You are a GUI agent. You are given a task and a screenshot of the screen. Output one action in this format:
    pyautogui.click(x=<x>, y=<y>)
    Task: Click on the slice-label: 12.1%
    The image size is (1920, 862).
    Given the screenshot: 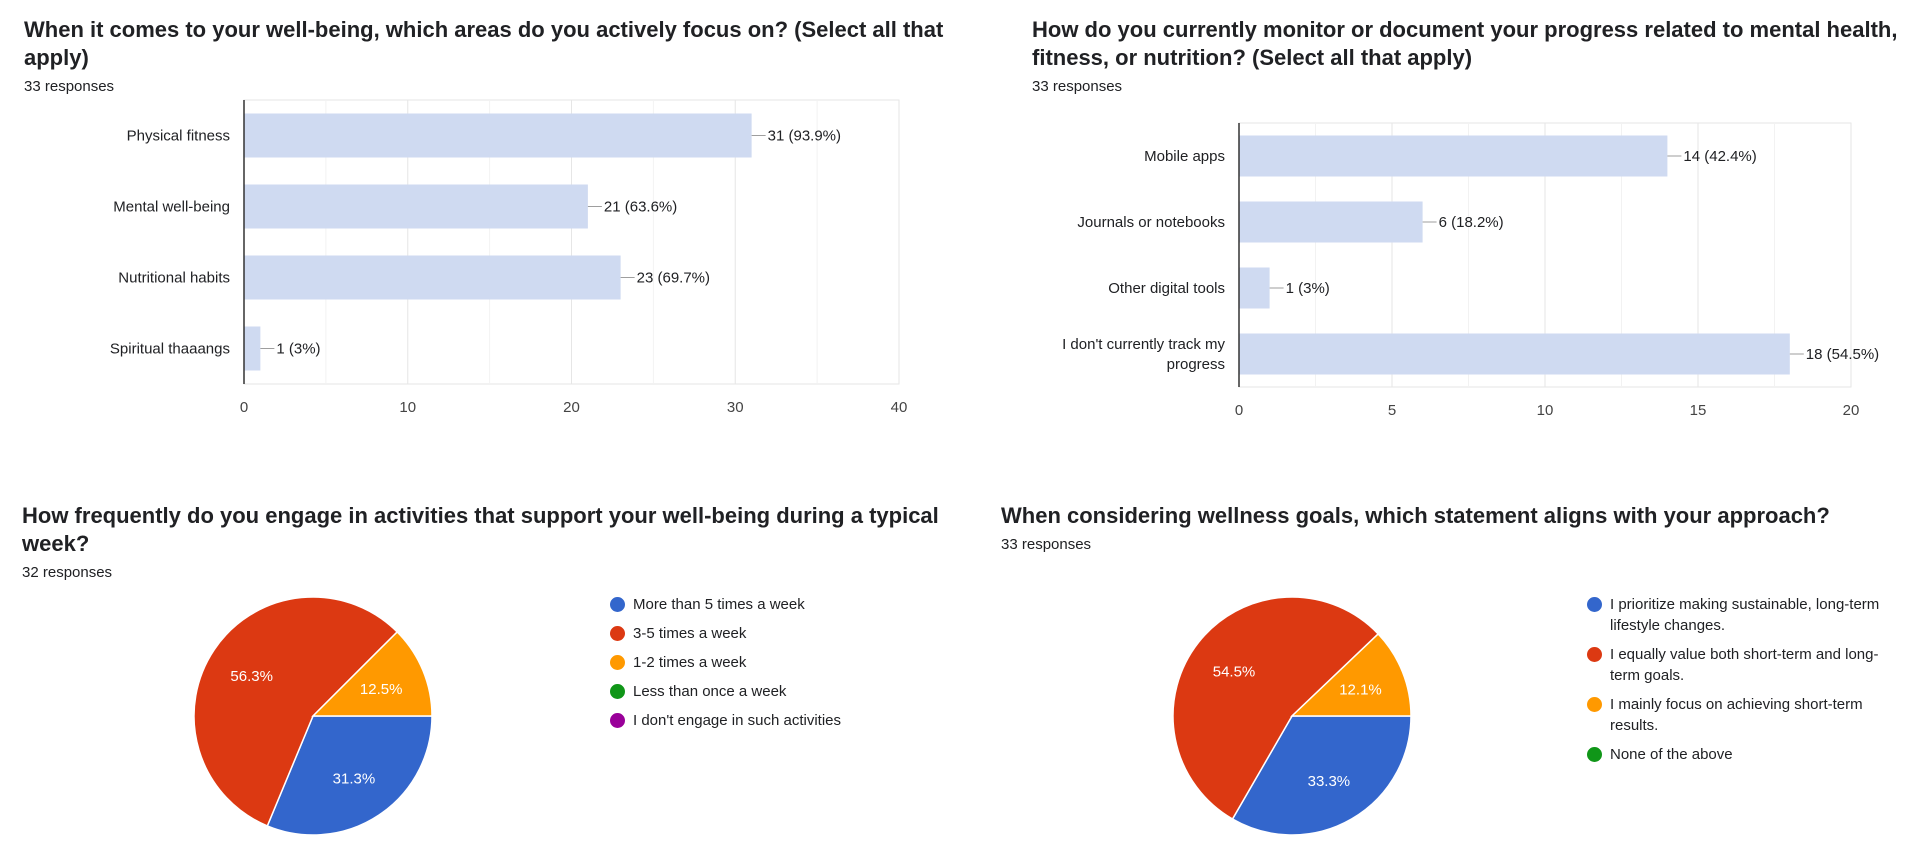 What is the action you would take?
    pyautogui.click(x=1360, y=690)
    